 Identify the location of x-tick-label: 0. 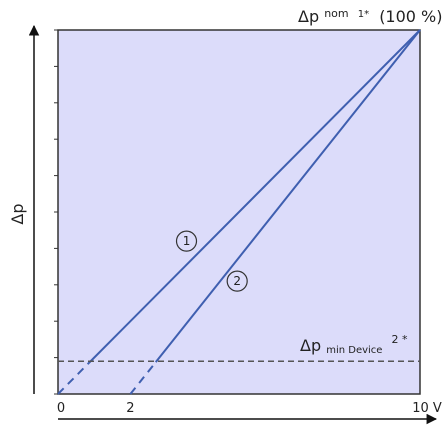
(61, 408).